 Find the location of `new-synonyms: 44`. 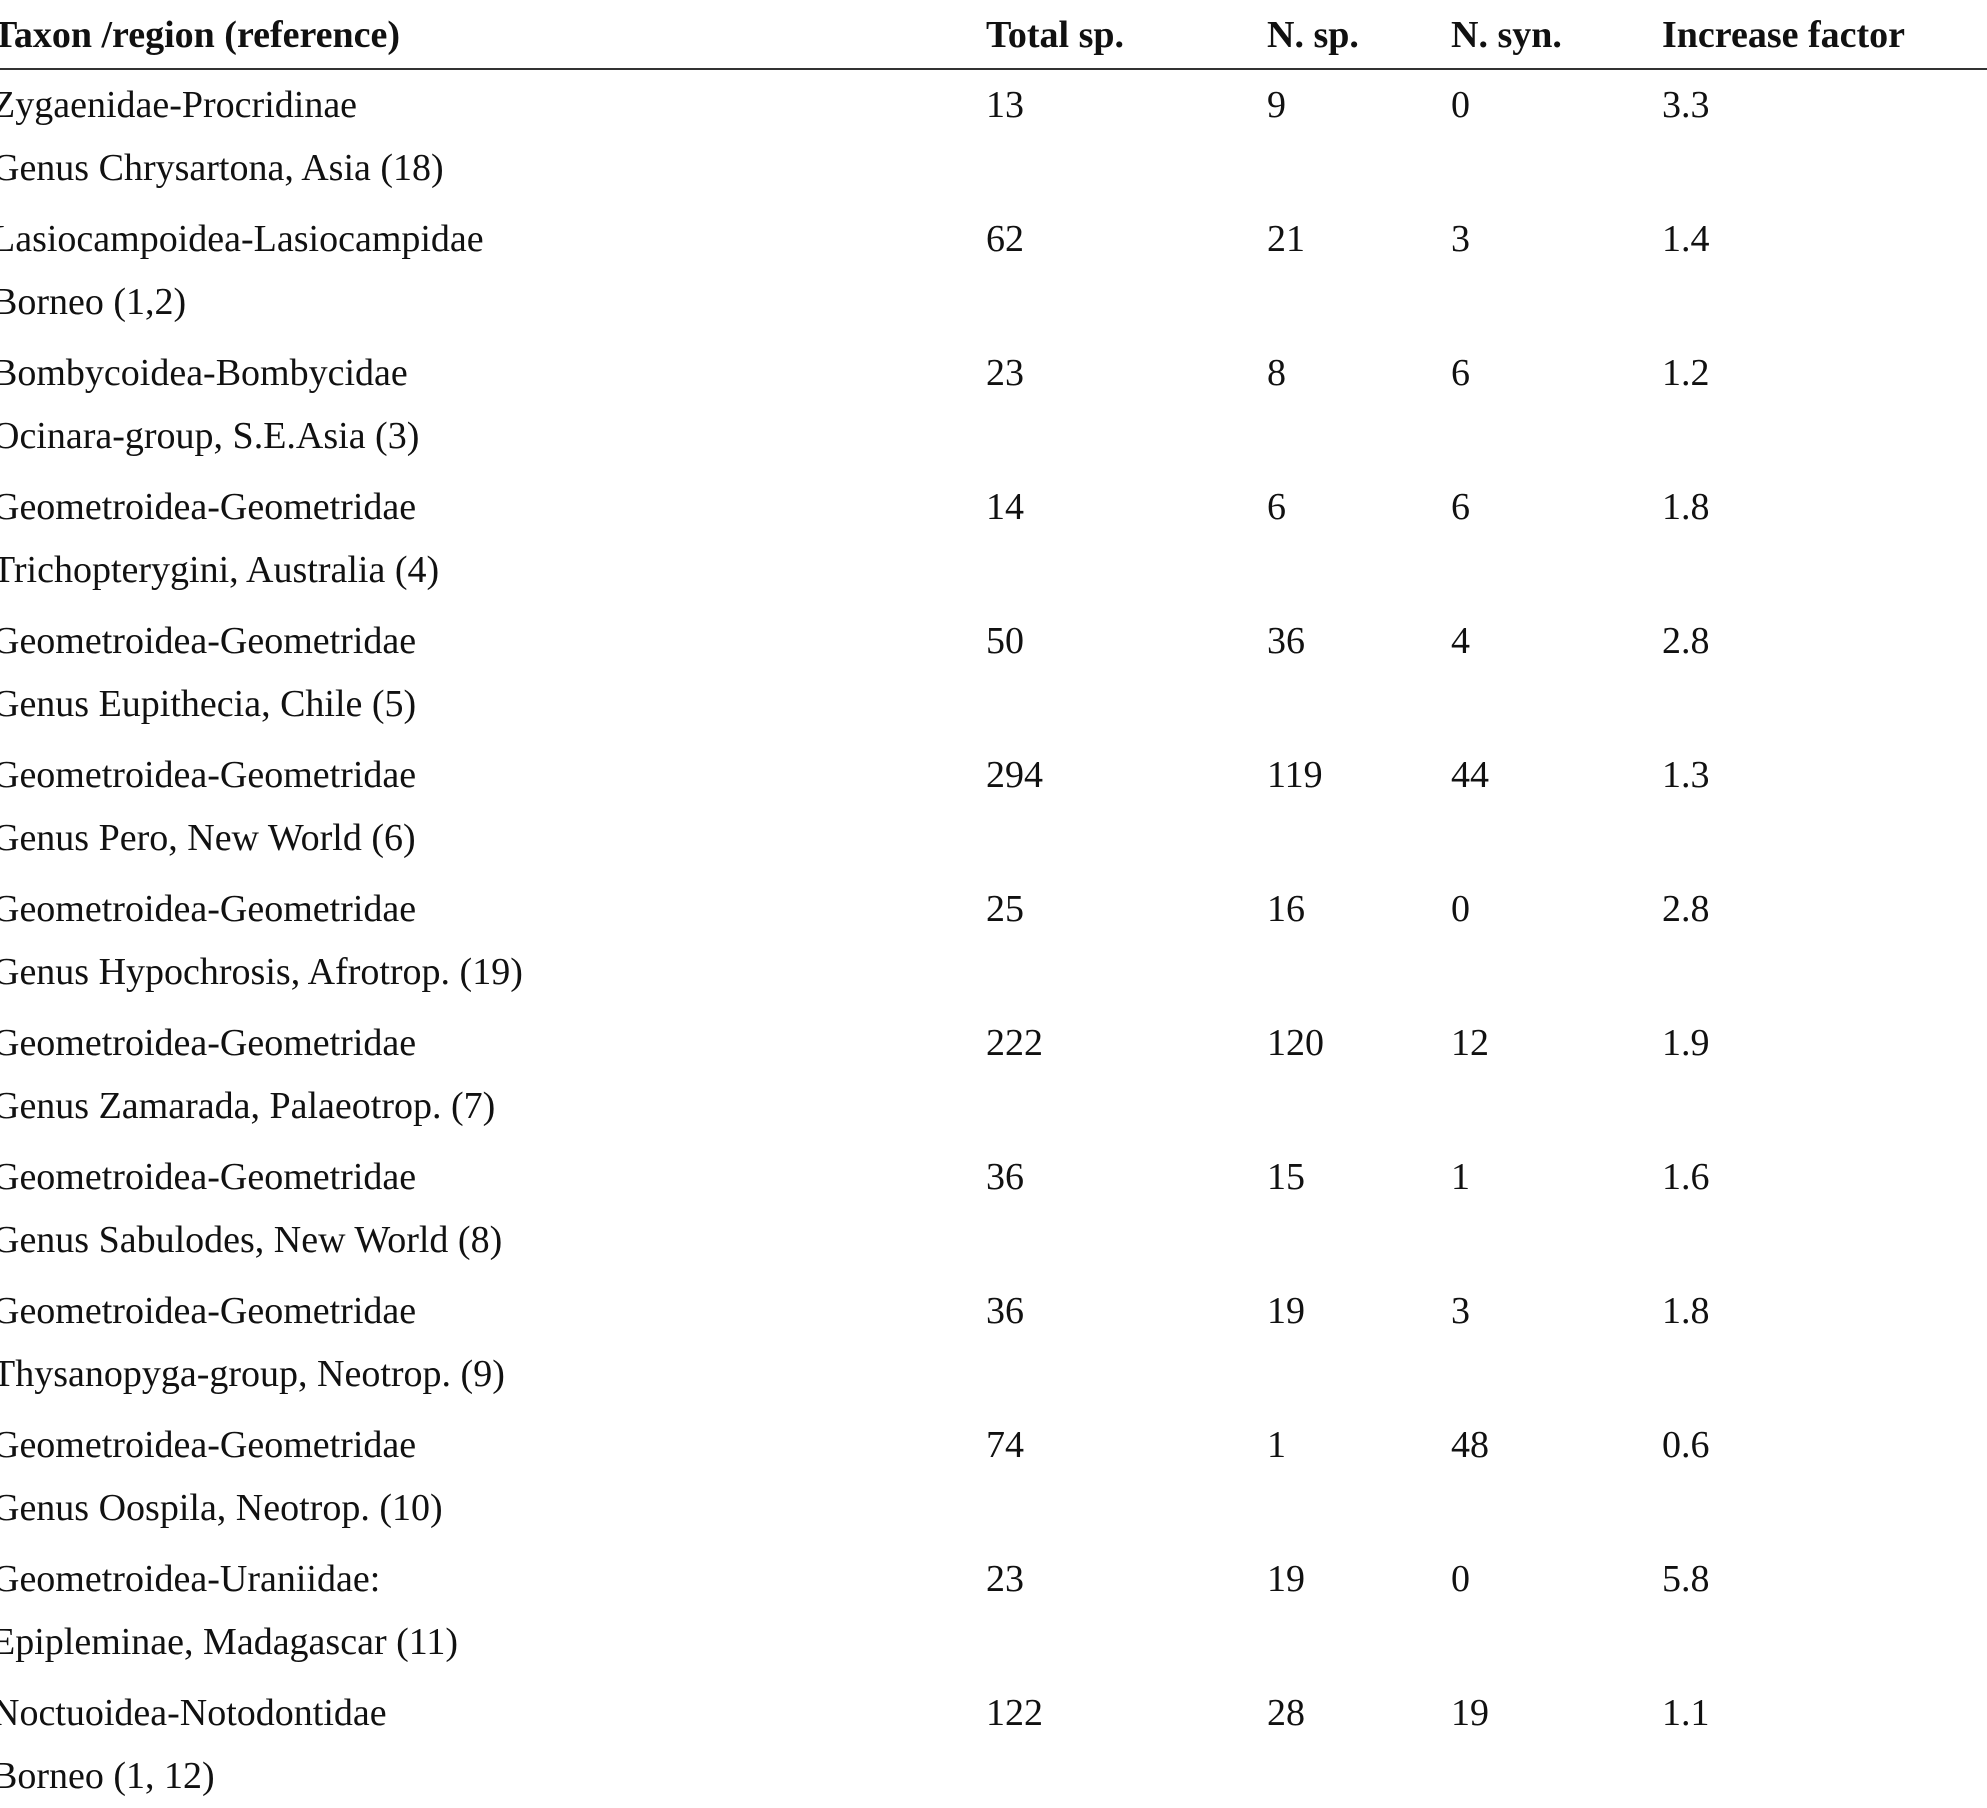

new-synonyms: 44 is located at coordinates (1470, 775).